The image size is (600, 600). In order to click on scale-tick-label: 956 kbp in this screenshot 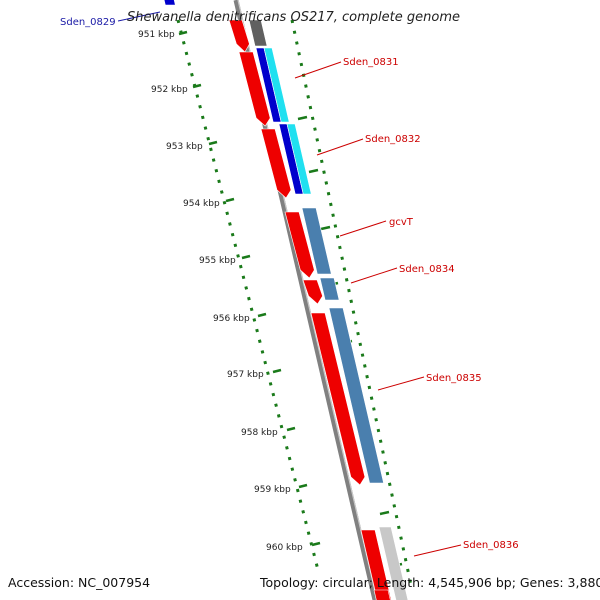, I will do `click(231, 319)`.